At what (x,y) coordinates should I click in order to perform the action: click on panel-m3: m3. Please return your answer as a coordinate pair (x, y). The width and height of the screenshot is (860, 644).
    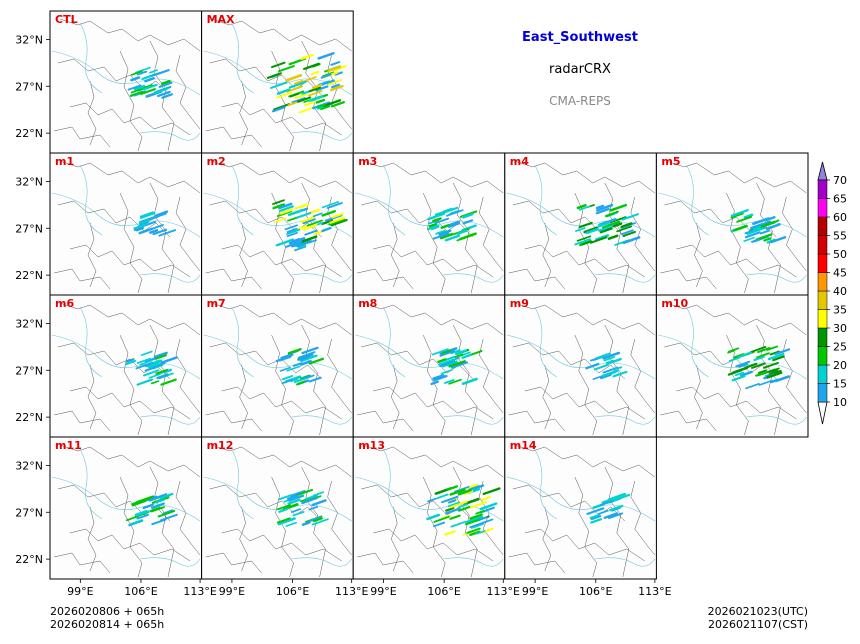
    Looking at the image, I should click on (429, 224).